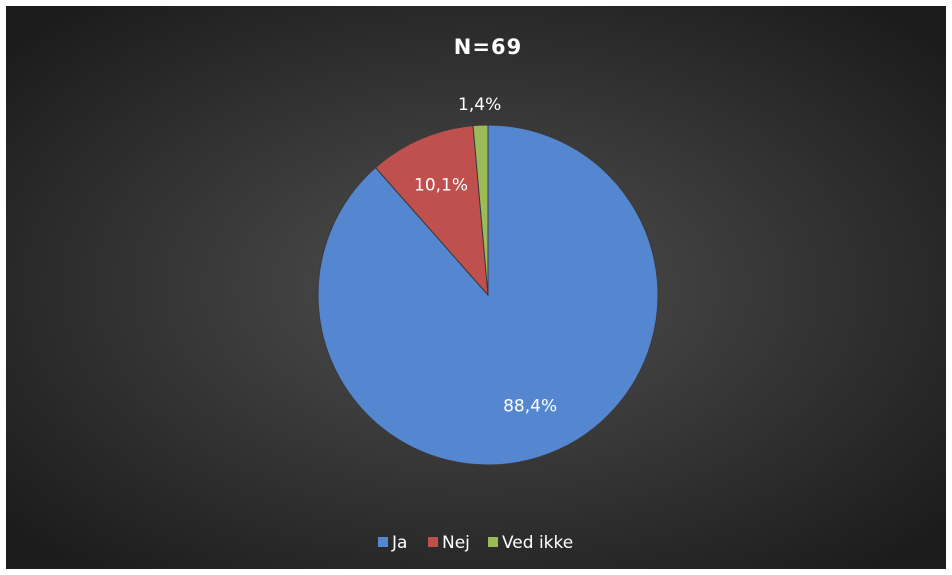 This screenshot has width=952, height=575. What do you see at coordinates (456, 543) in the screenshot?
I see `legend-label: Nej` at bounding box center [456, 543].